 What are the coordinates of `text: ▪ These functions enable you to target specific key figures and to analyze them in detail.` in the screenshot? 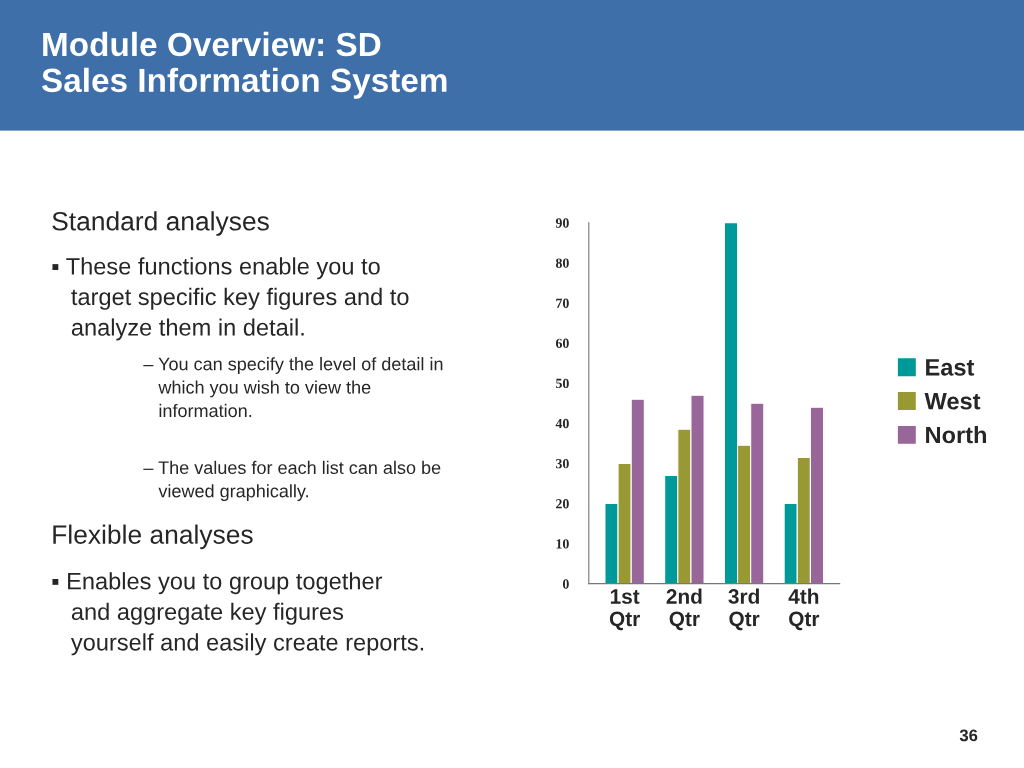 It's located at (230, 299).